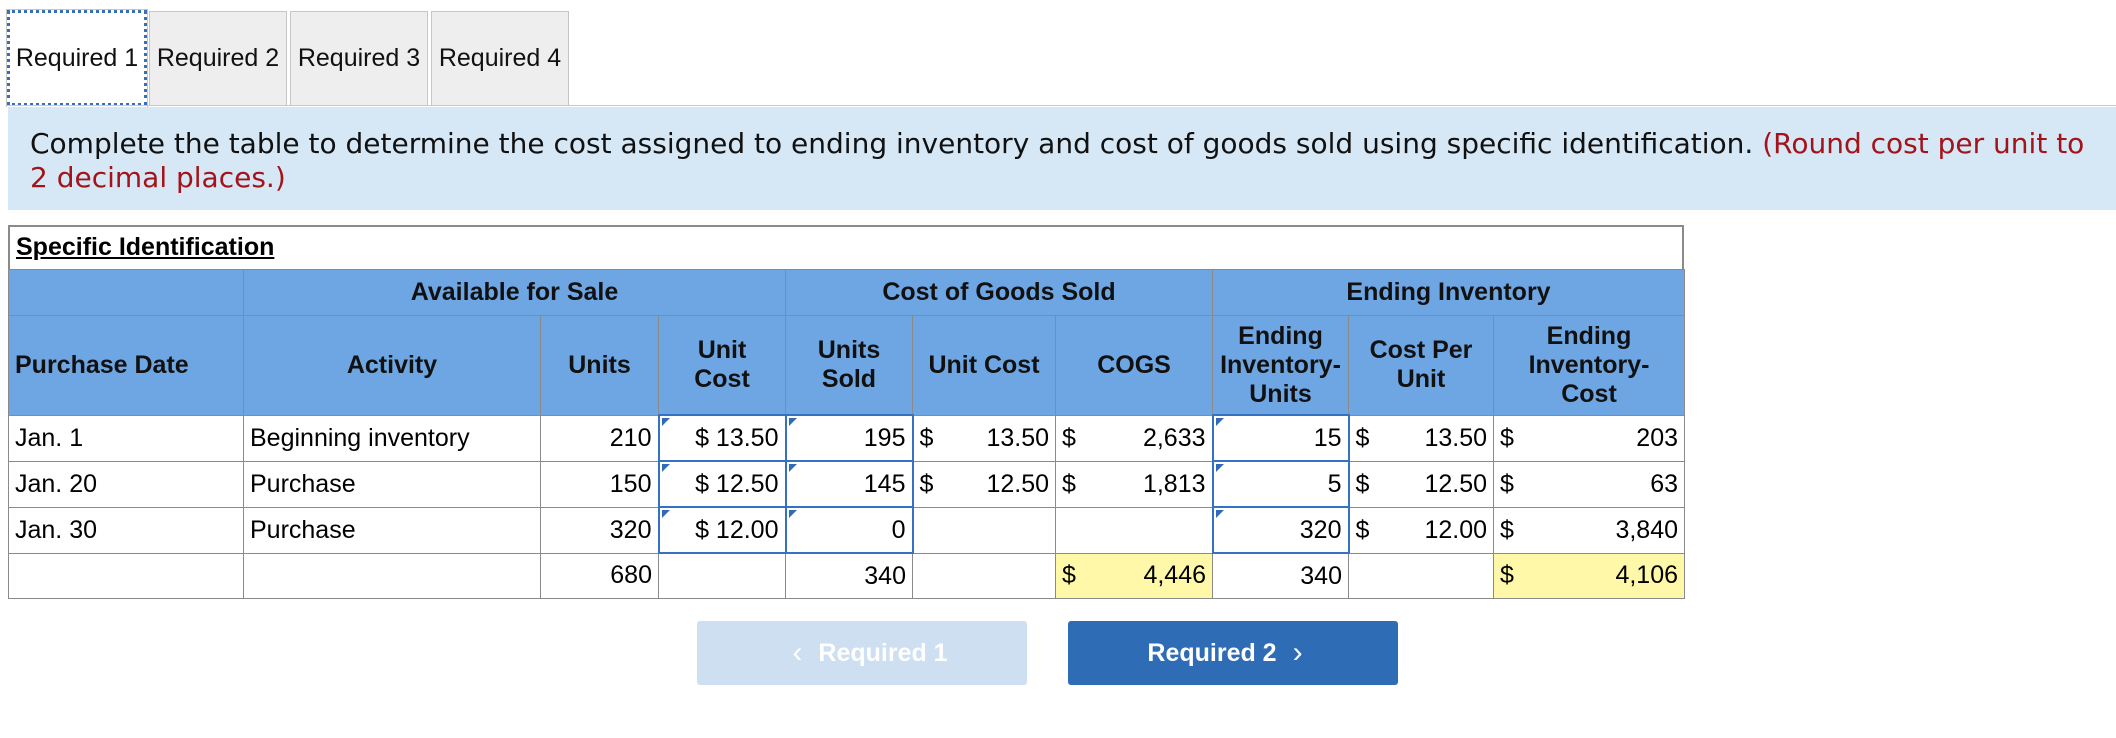  What do you see at coordinates (1589, 438) in the screenshot?
I see `ending-cost-cell: $203` at bounding box center [1589, 438].